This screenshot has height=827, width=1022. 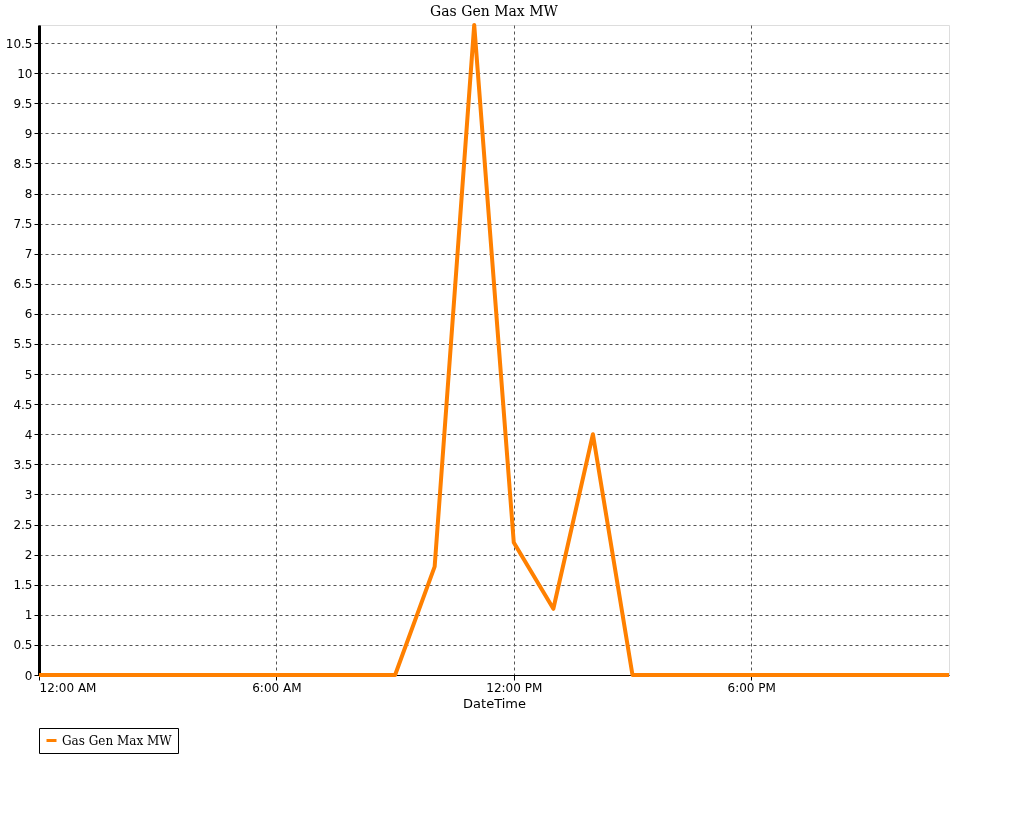 I want to click on y-tick-label: 5.5, so click(x=23, y=344).